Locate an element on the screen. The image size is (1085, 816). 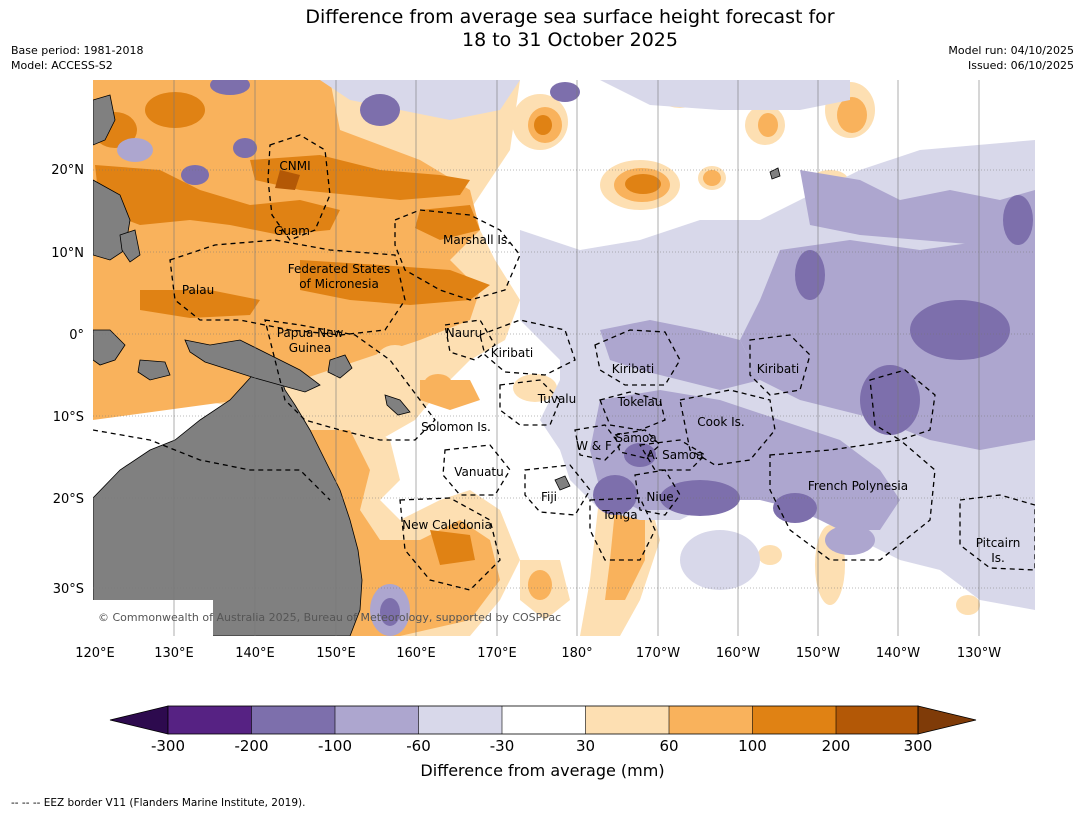
lon-label-140e: 140°E is located at coordinates (255, 653).